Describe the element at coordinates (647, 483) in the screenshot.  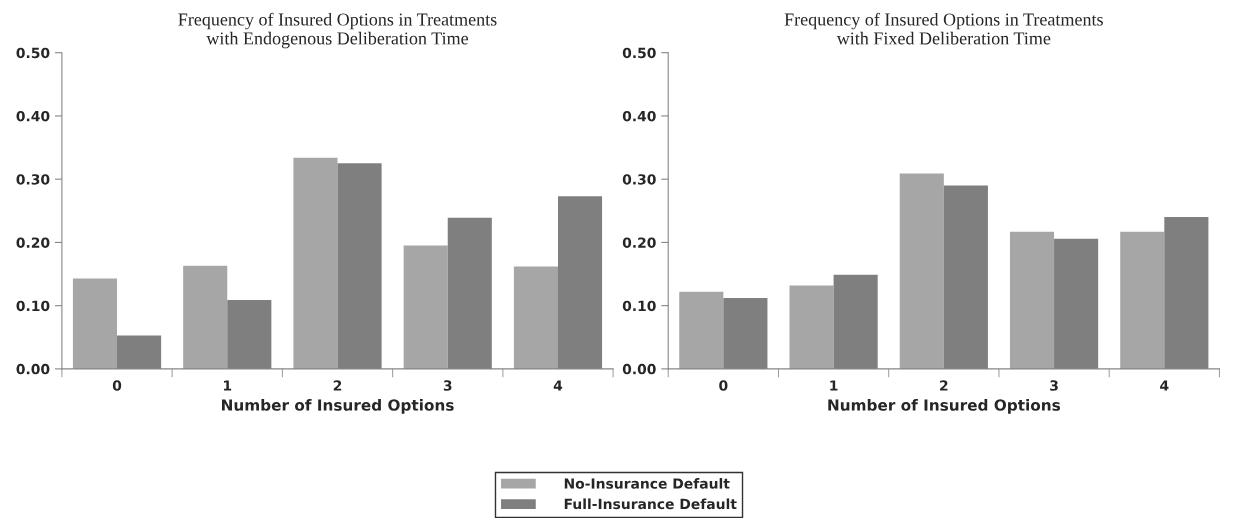
I see `legend-label: No-Insurance Default` at that location.